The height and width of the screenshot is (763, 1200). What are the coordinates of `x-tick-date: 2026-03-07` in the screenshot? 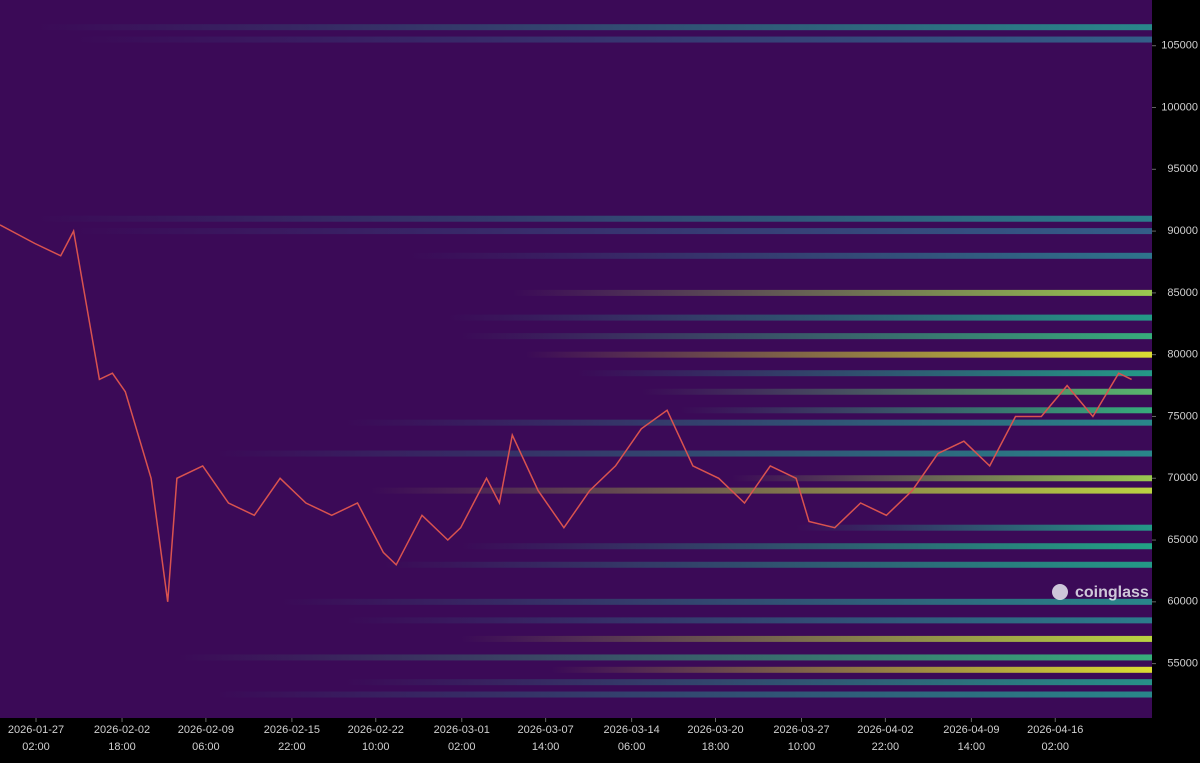 It's located at (545, 730).